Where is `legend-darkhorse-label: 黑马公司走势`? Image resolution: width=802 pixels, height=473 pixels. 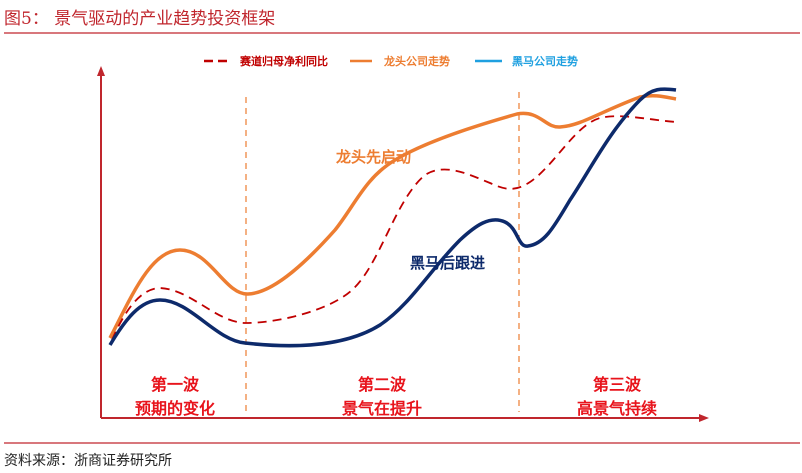 legend-darkhorse-label: 黑马公司走势 is located at coordinates (545, 61).